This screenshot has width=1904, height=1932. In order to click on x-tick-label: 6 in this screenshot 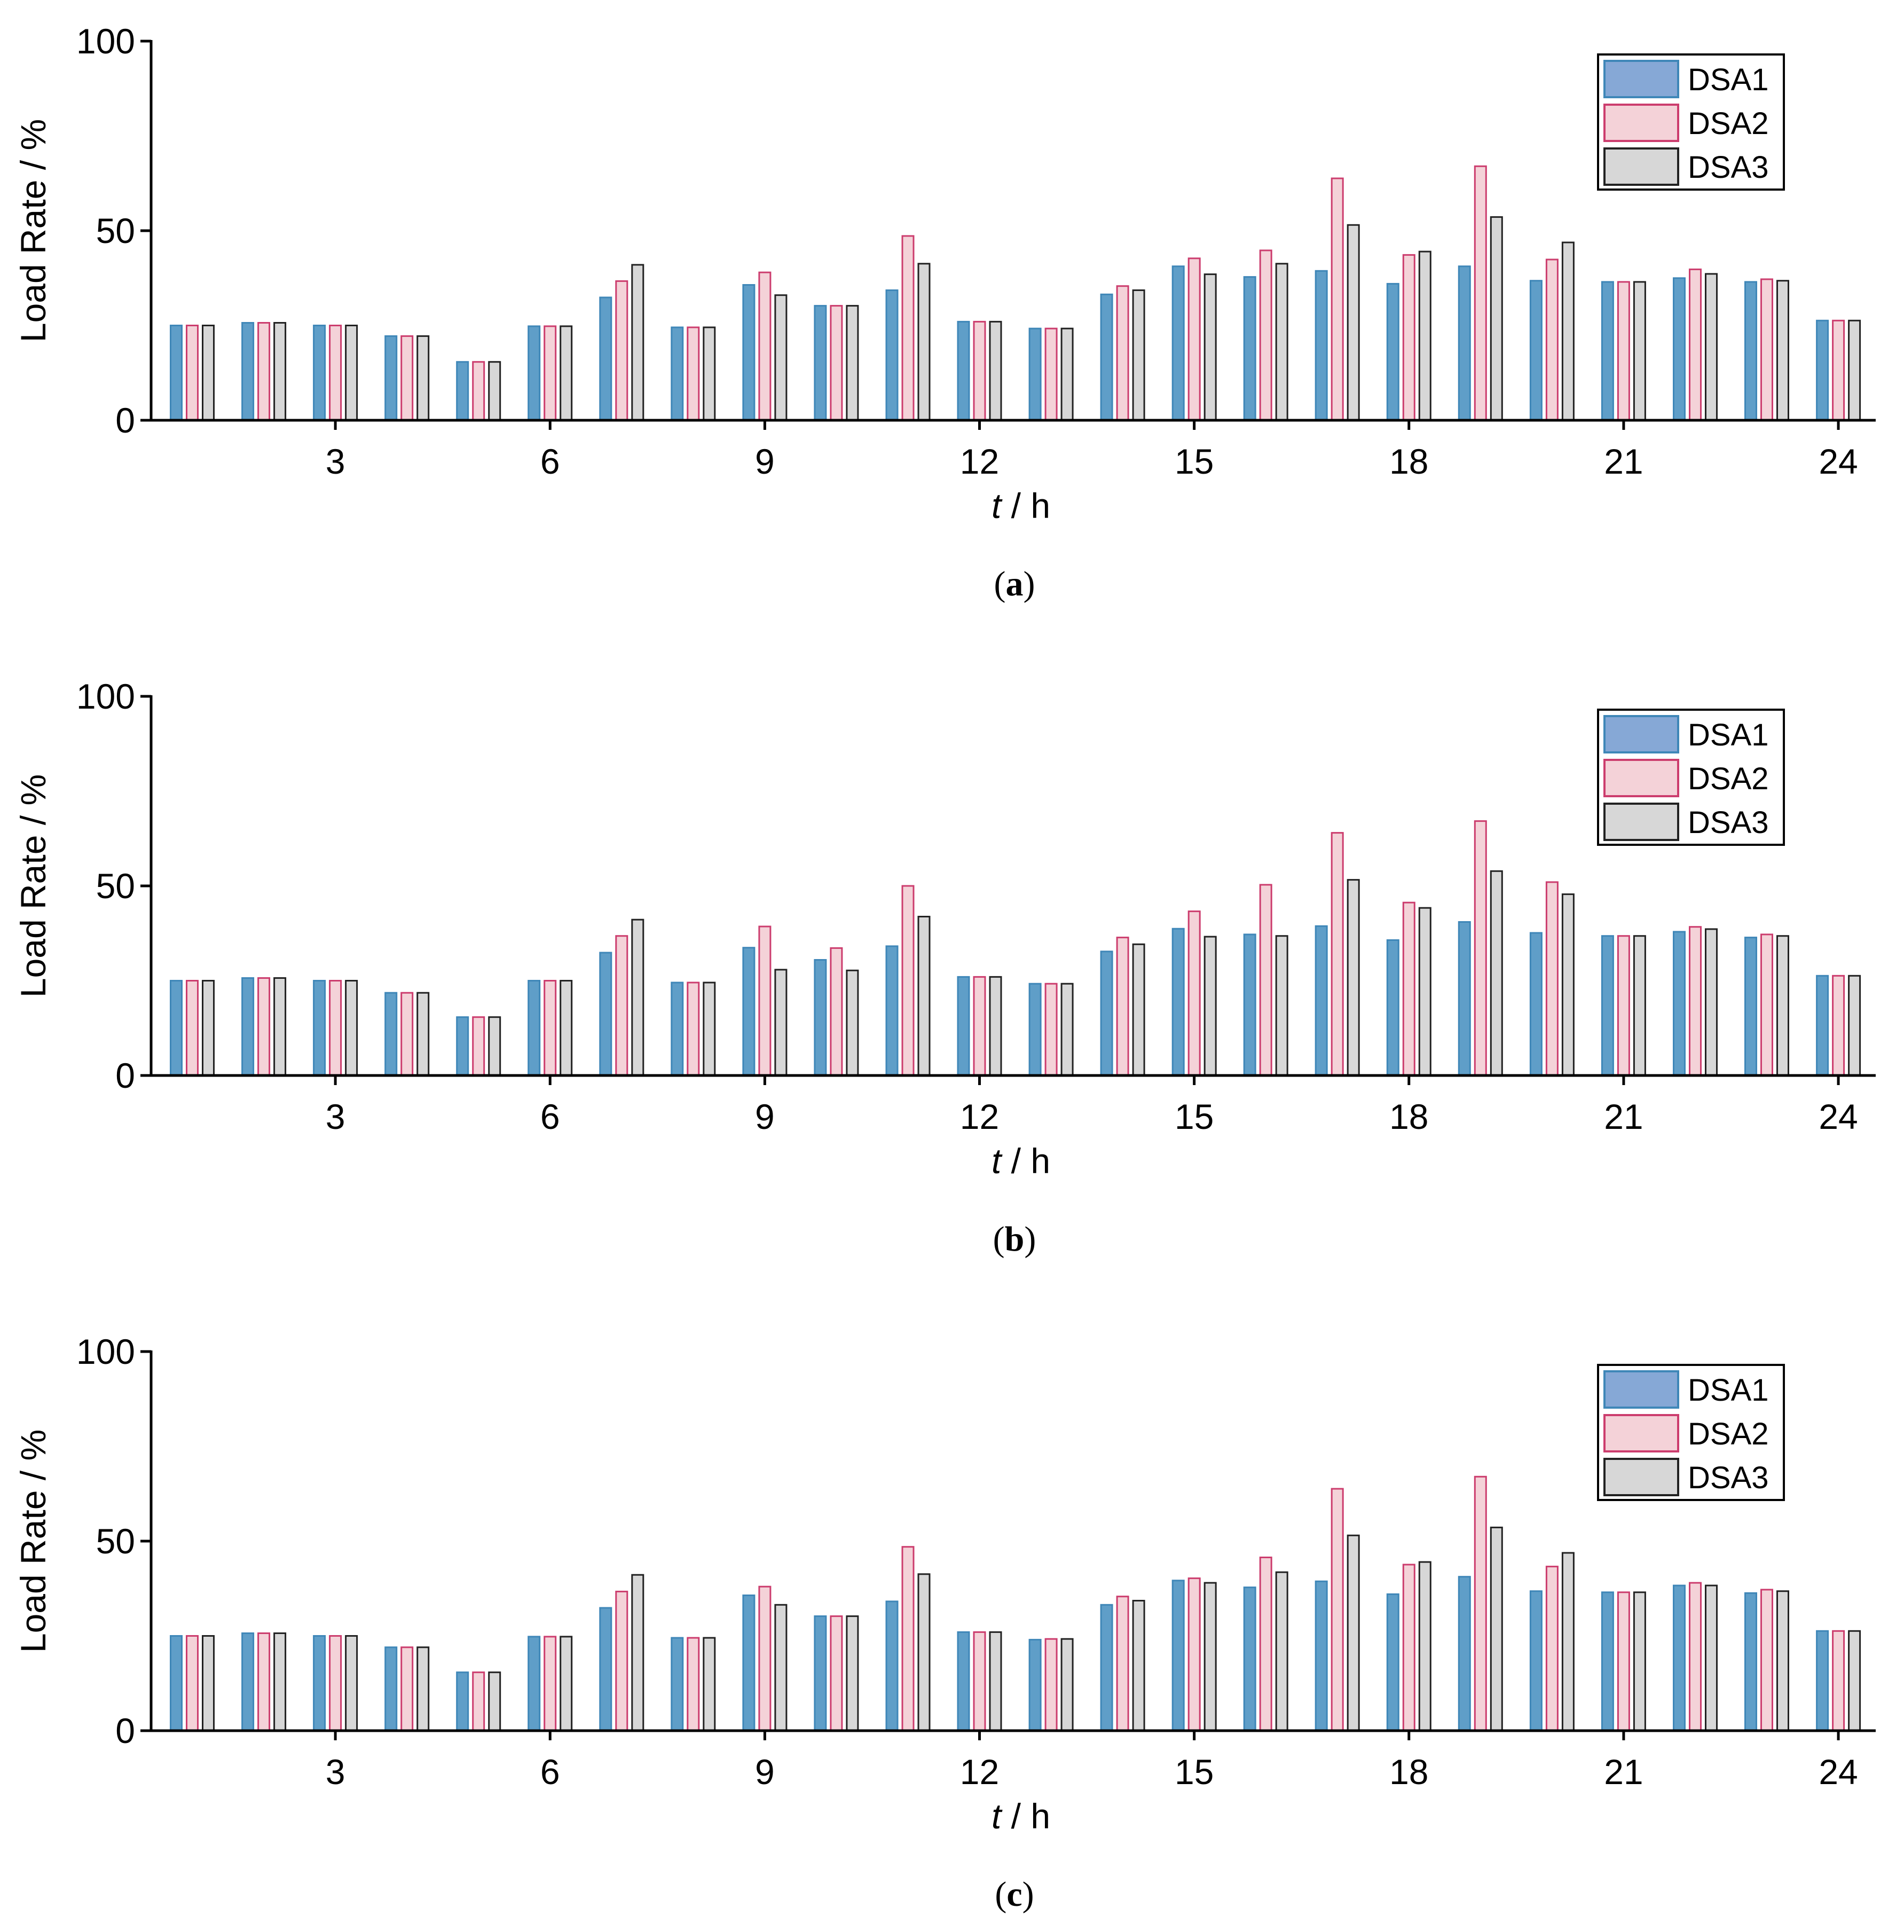, I will do `click(550, 461)`.